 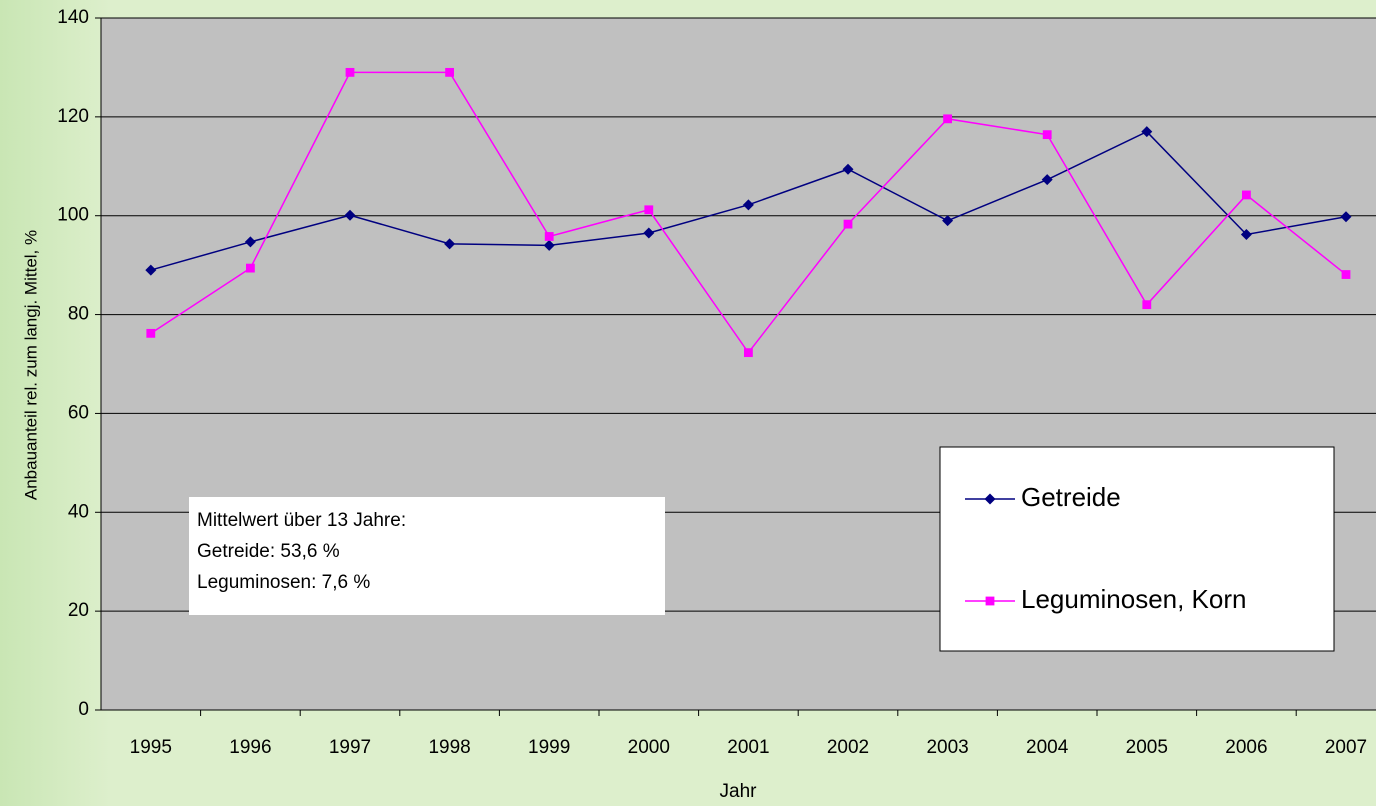 I want to click on x-tick-label: 2003, so click(x=947, y=747).